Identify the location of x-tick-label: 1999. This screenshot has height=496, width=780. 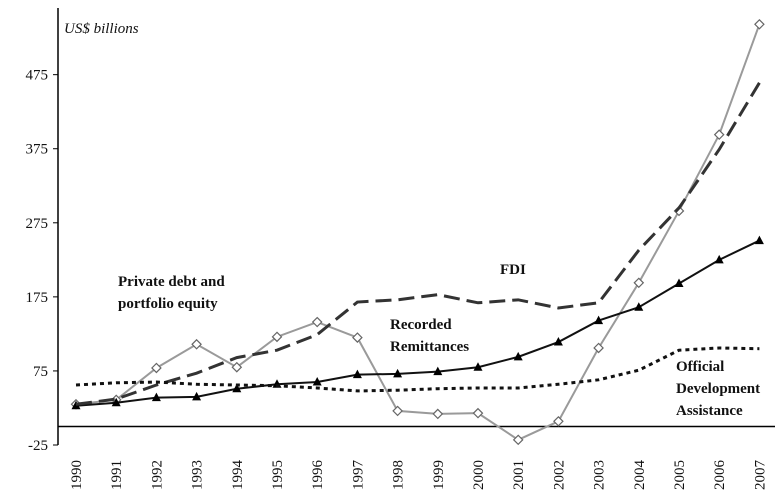
(439, 475).